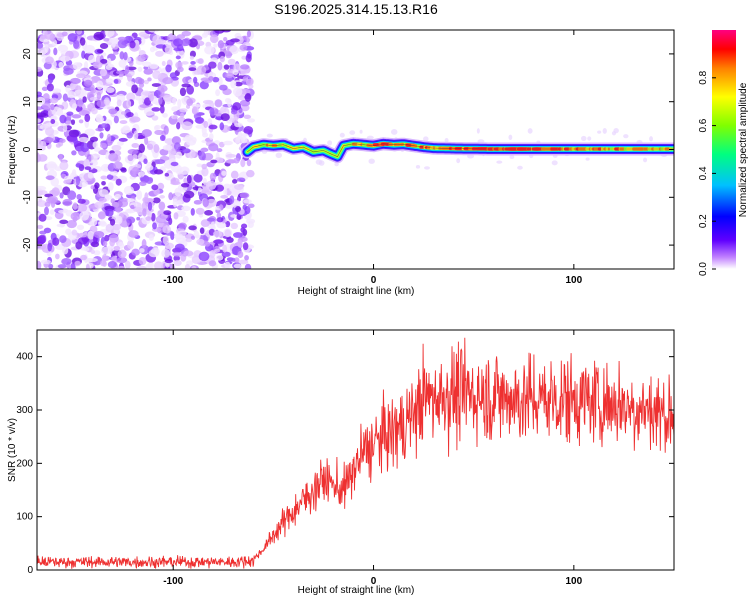  Describe the element at coordinates (27, 149) in the screenshot. I see `y-tick-label: 0` at that location.